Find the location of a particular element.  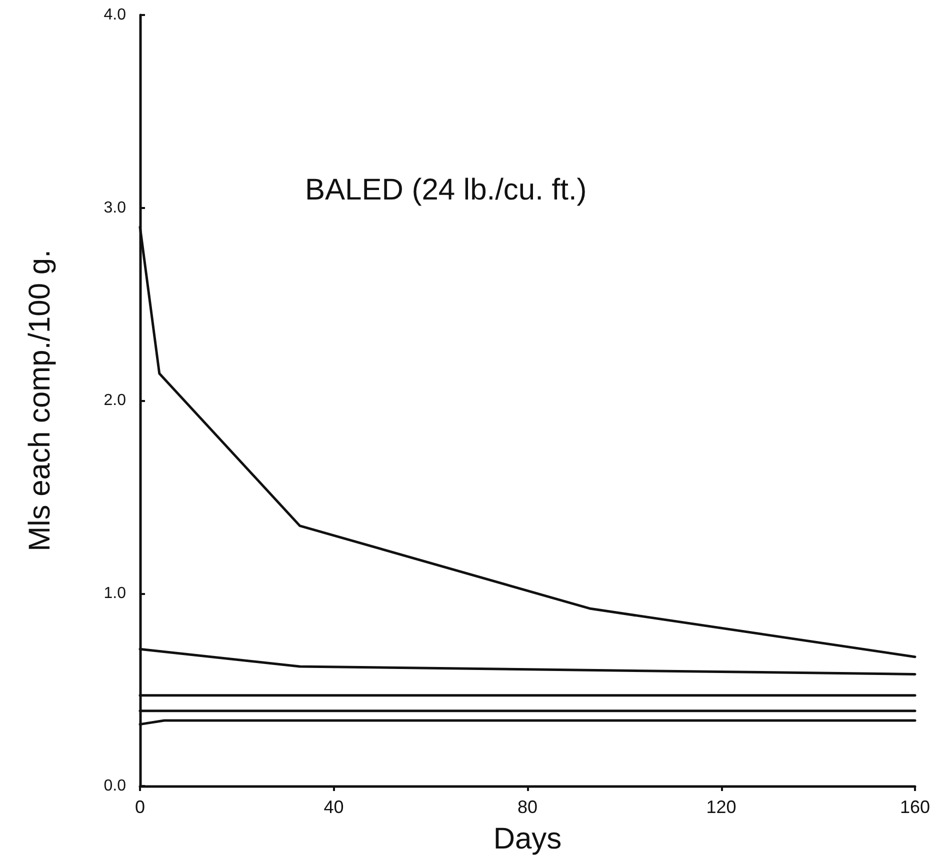

y-tick-label: 0.0 is located at coordinates (115, 786).